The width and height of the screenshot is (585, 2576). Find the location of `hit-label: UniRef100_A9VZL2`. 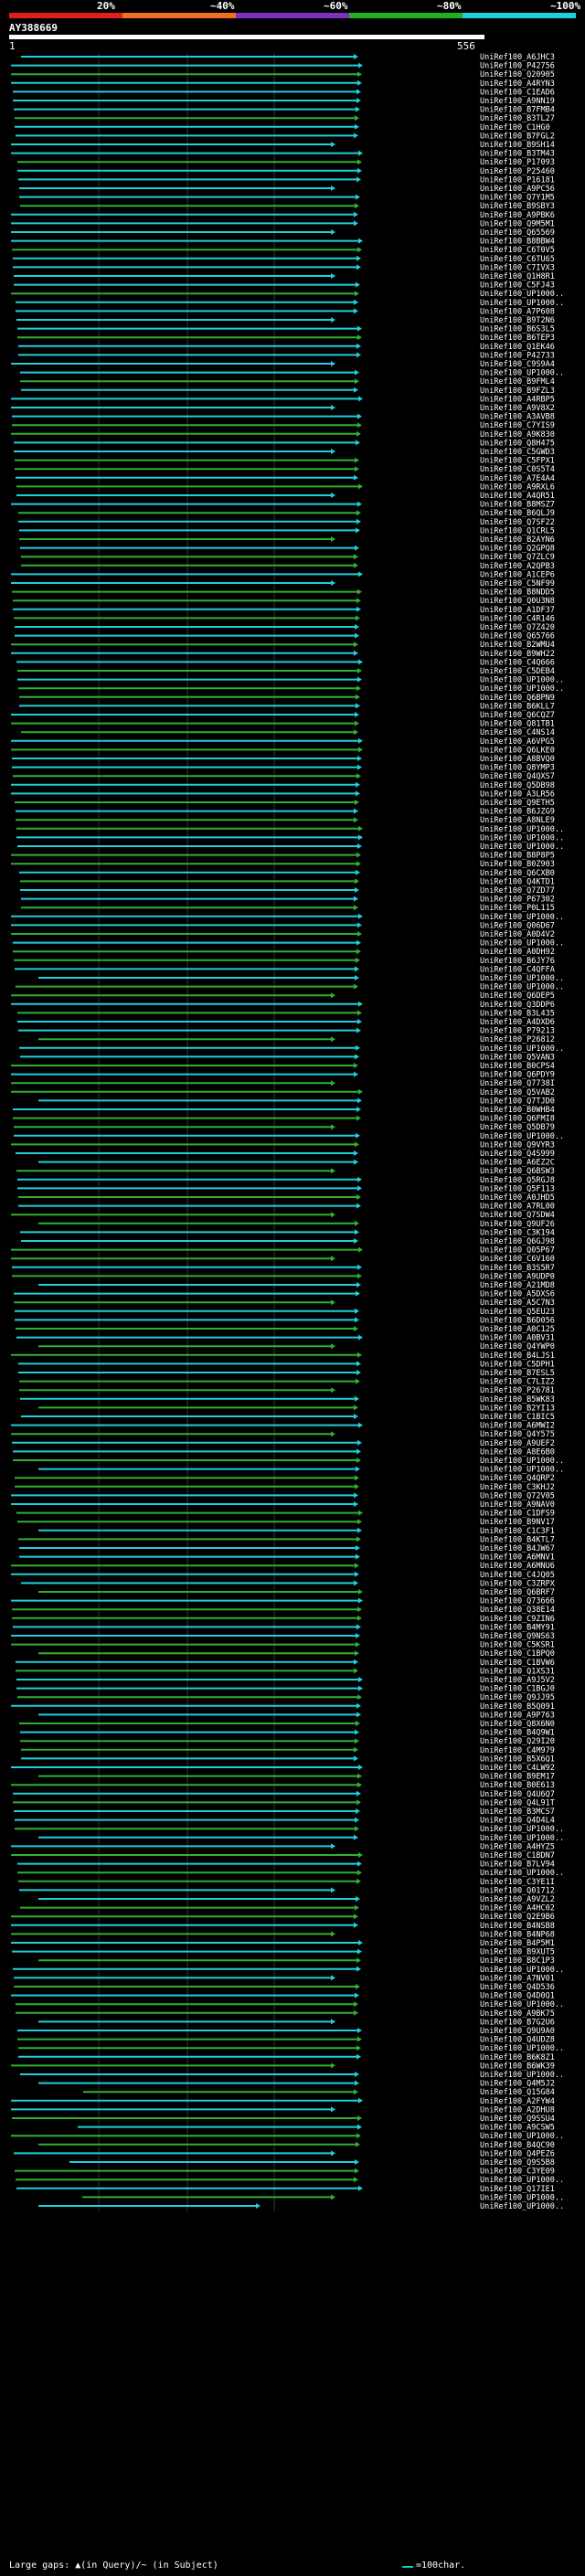

hit-label: UniRef100_A9VZL2 is located at coordinates (517, 1899).